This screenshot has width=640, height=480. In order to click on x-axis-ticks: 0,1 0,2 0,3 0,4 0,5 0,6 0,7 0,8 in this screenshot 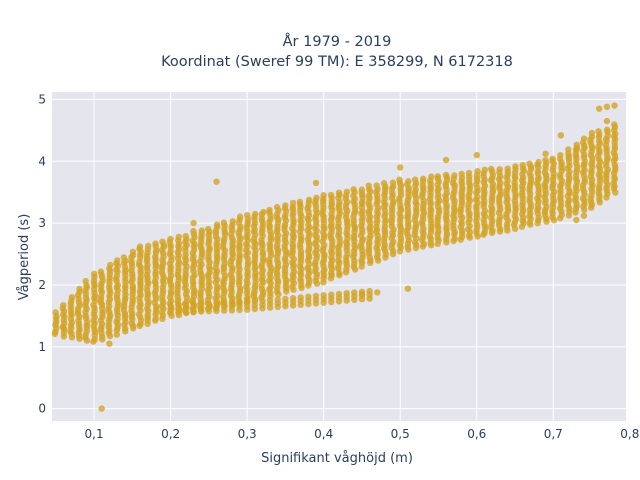, I will do `click(362, 434)`.